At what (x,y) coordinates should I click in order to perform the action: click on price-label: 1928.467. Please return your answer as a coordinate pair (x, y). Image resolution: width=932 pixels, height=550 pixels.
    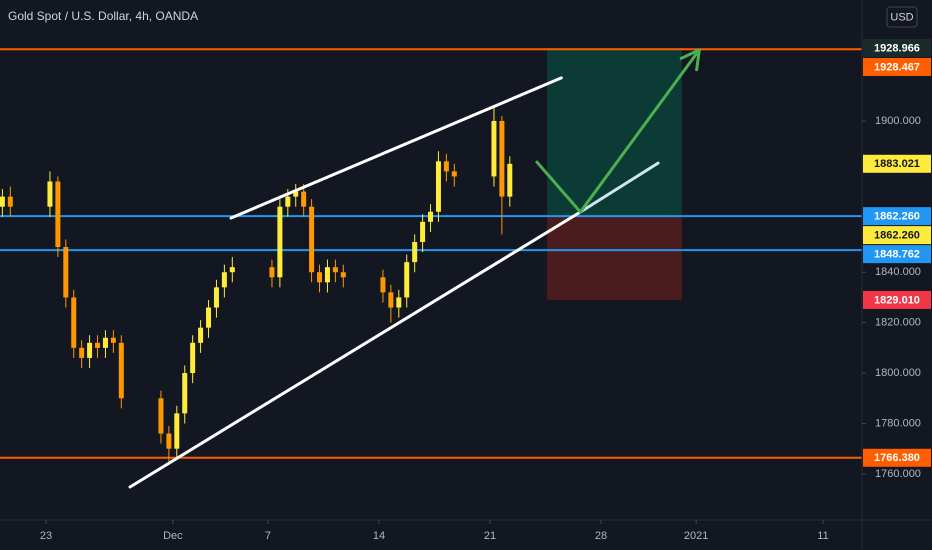
    Looking at the image, I should click on (897, 67).